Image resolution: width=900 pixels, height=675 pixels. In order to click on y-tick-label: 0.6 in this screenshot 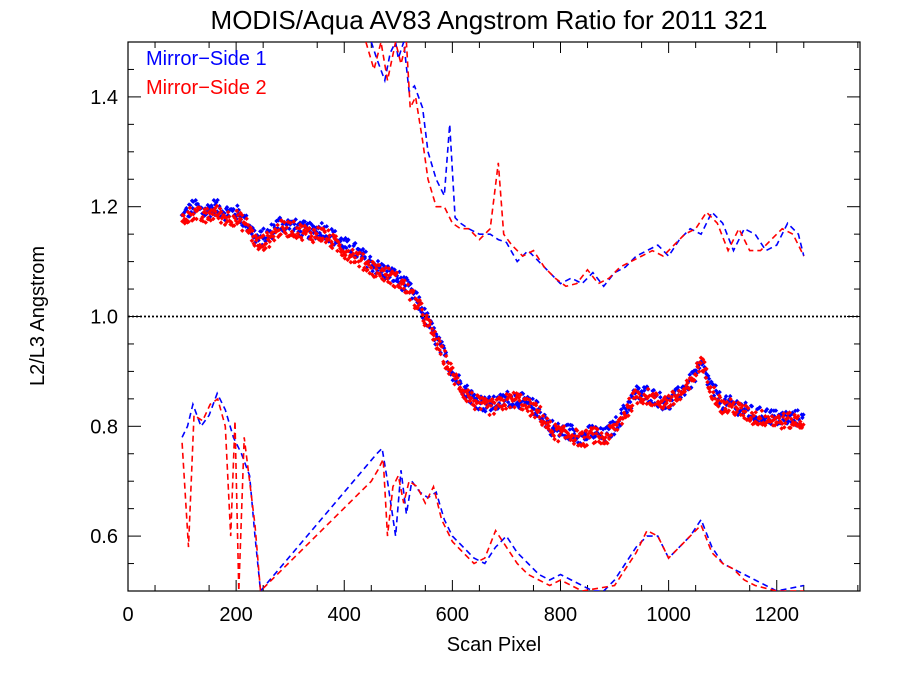, I will do `click(104, 537)`.